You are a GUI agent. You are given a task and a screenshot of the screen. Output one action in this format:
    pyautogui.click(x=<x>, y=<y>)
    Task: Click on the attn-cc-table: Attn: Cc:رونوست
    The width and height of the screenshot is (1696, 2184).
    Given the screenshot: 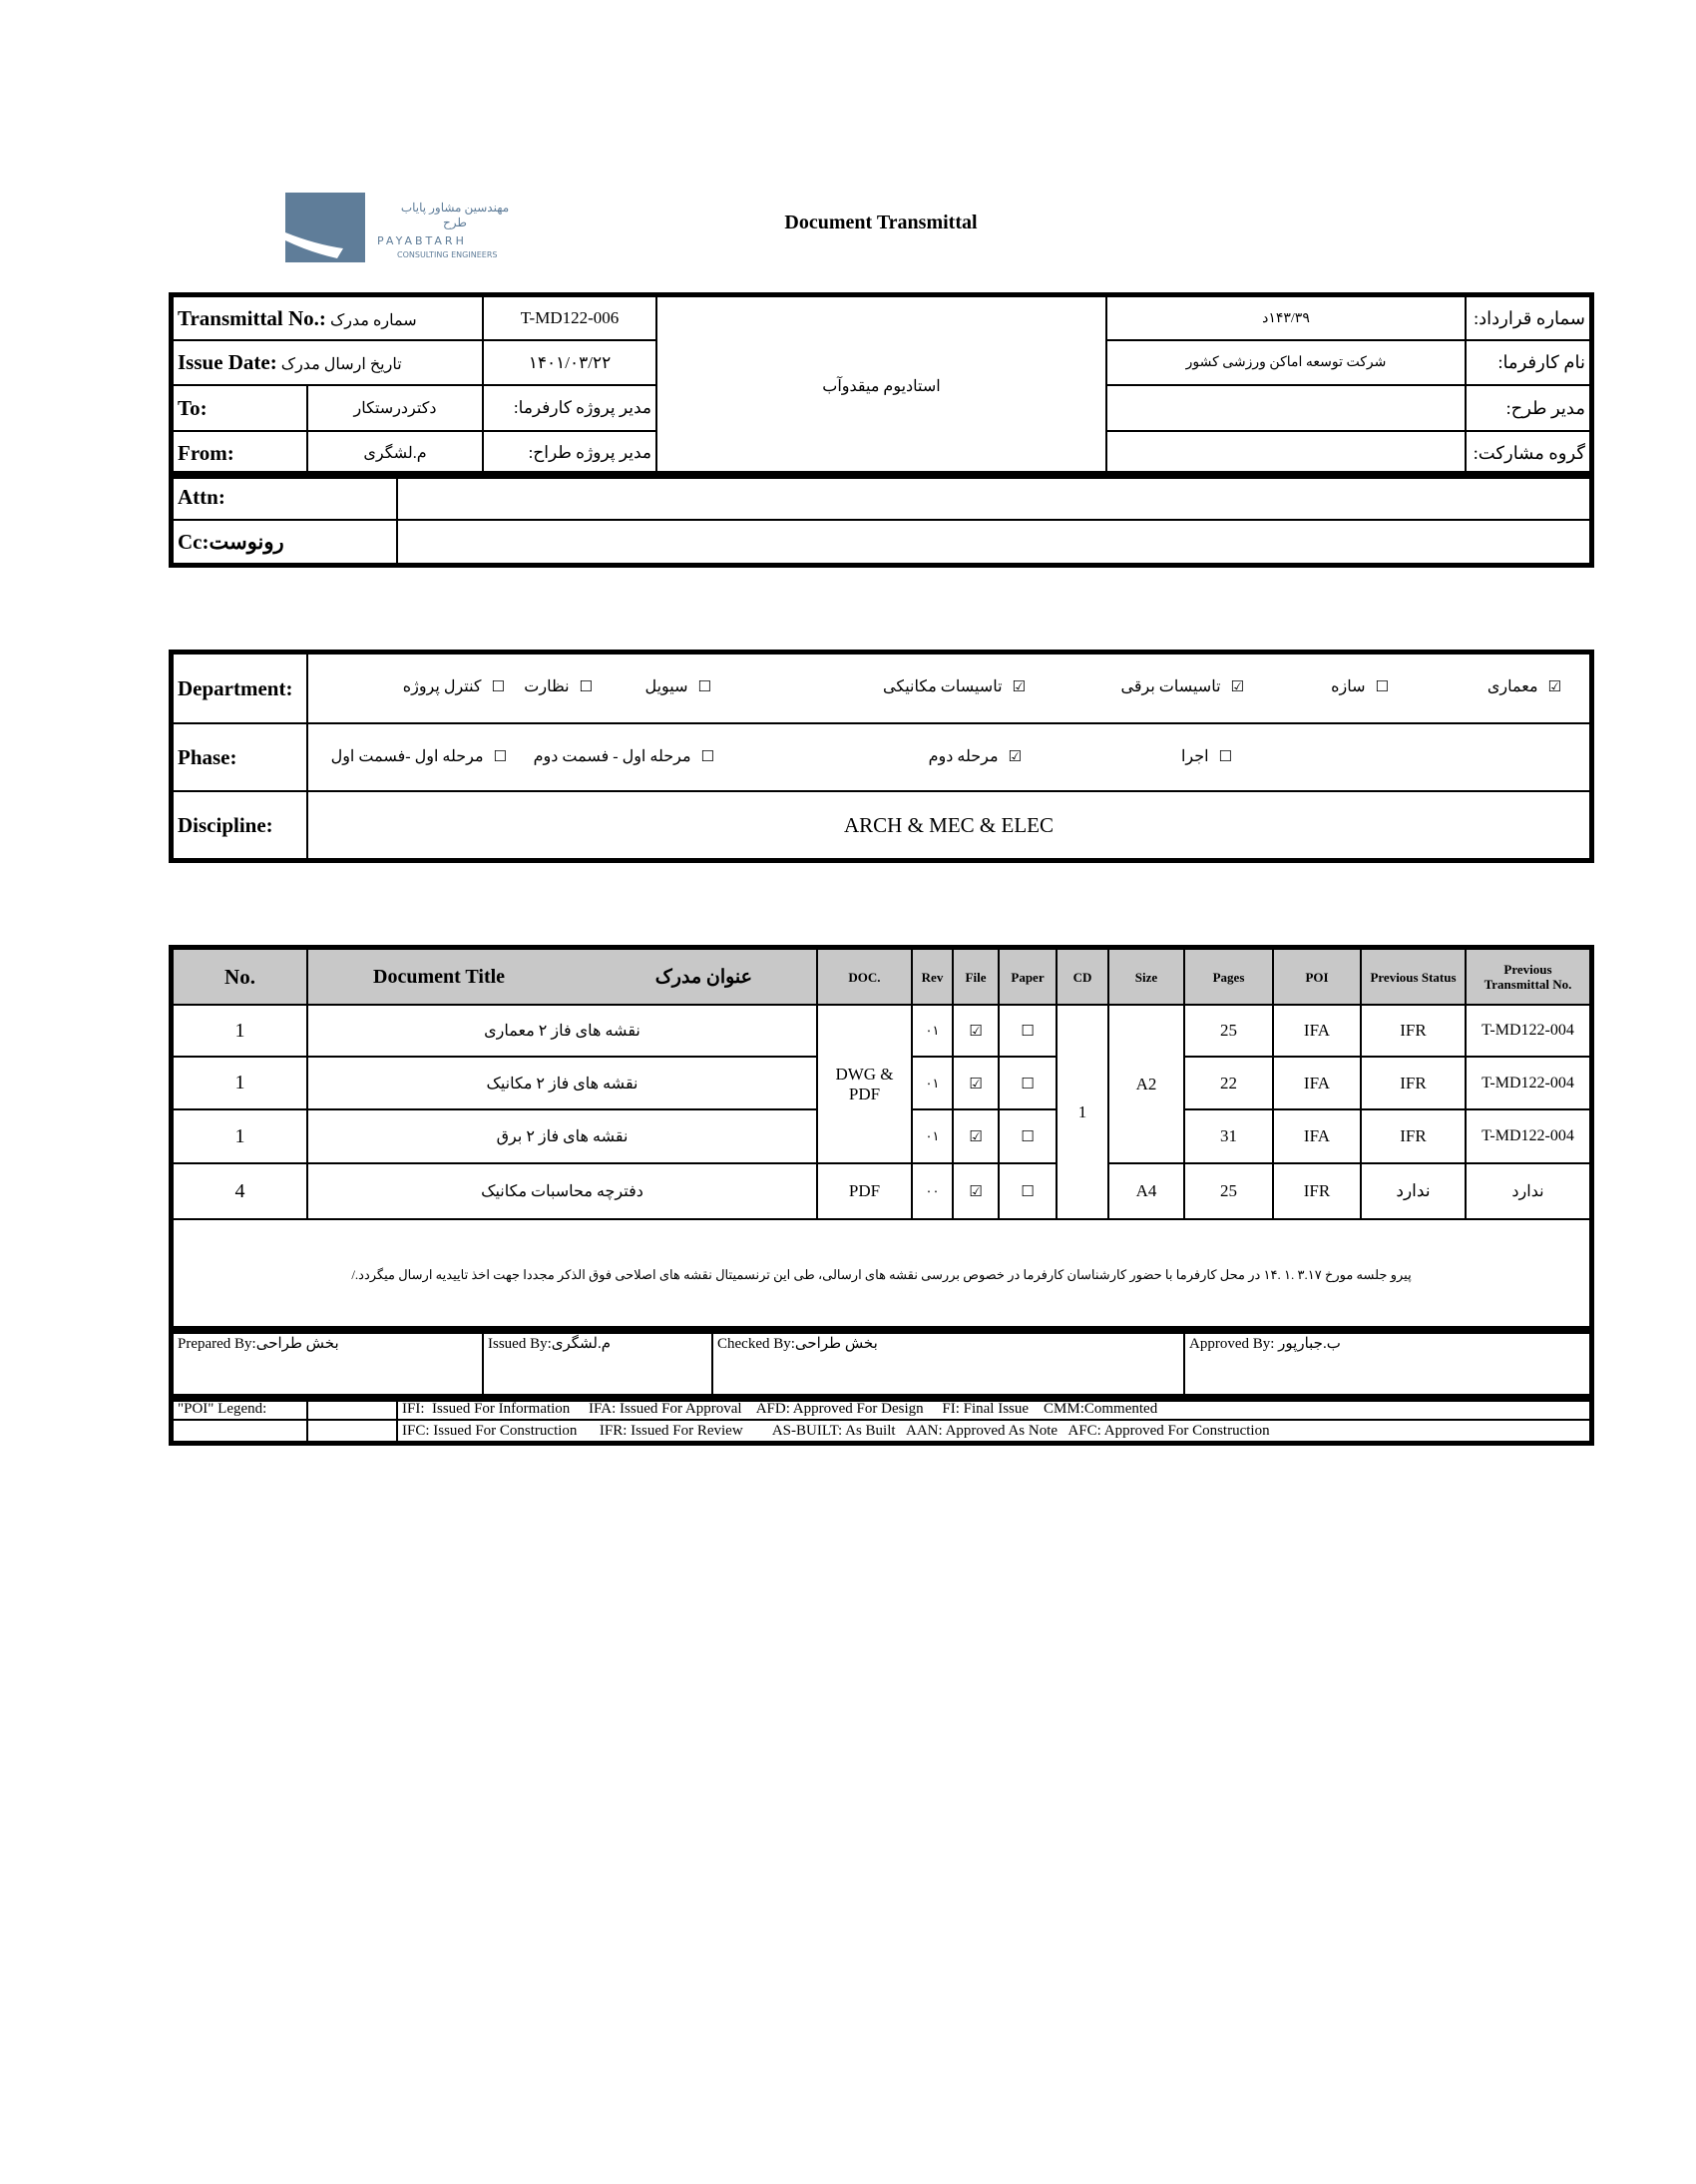 What is the action you would take?
    pyautogui.click(x=881, y=519)
    